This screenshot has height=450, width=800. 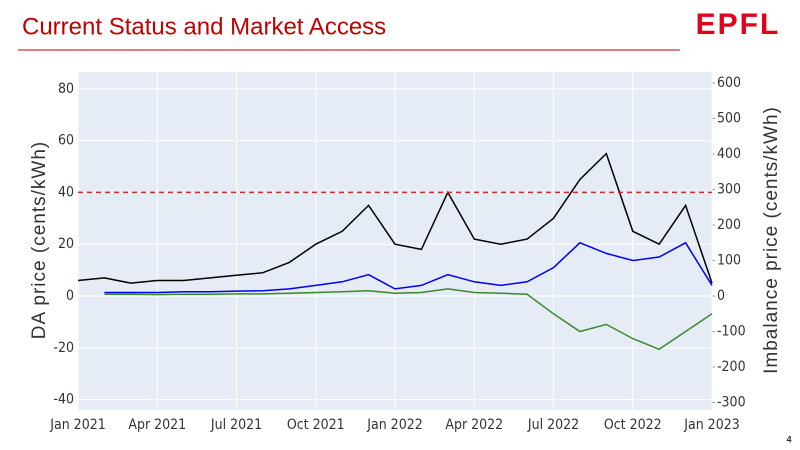 What do you see at coordinates (788, 439) in the screenshot?
I see `page-number: 4` at bounding box center [788, 439].